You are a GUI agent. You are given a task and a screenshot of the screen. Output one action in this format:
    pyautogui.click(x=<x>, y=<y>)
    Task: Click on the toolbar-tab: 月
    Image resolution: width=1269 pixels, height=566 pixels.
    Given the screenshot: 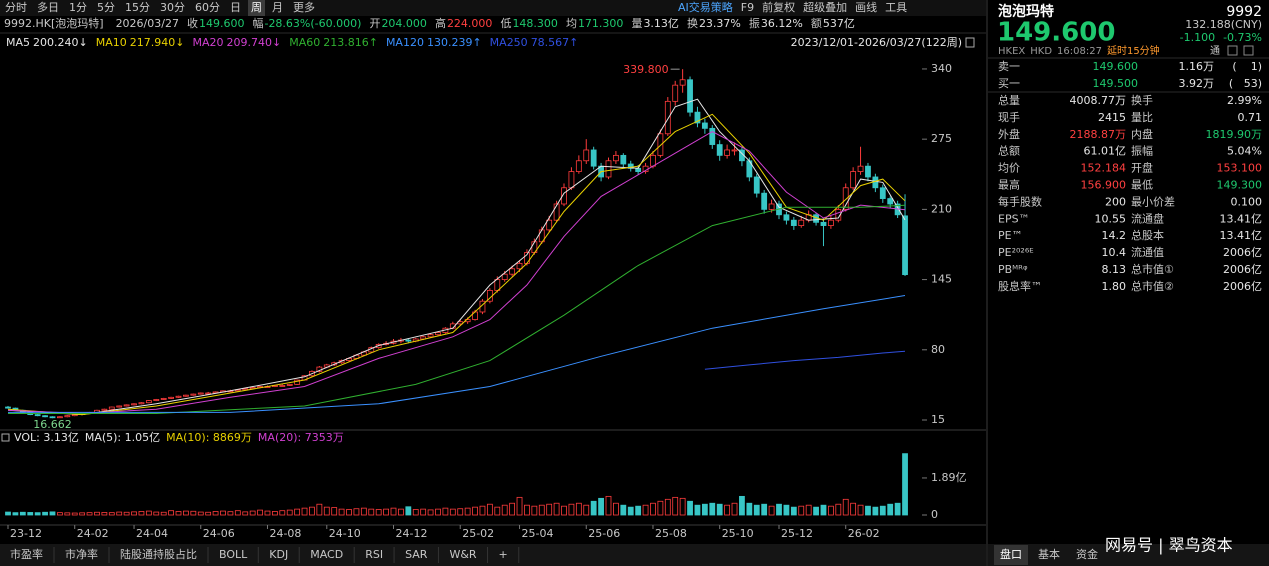 What is the action you would take?
    pyautogui.click(x=277, y=7)
    